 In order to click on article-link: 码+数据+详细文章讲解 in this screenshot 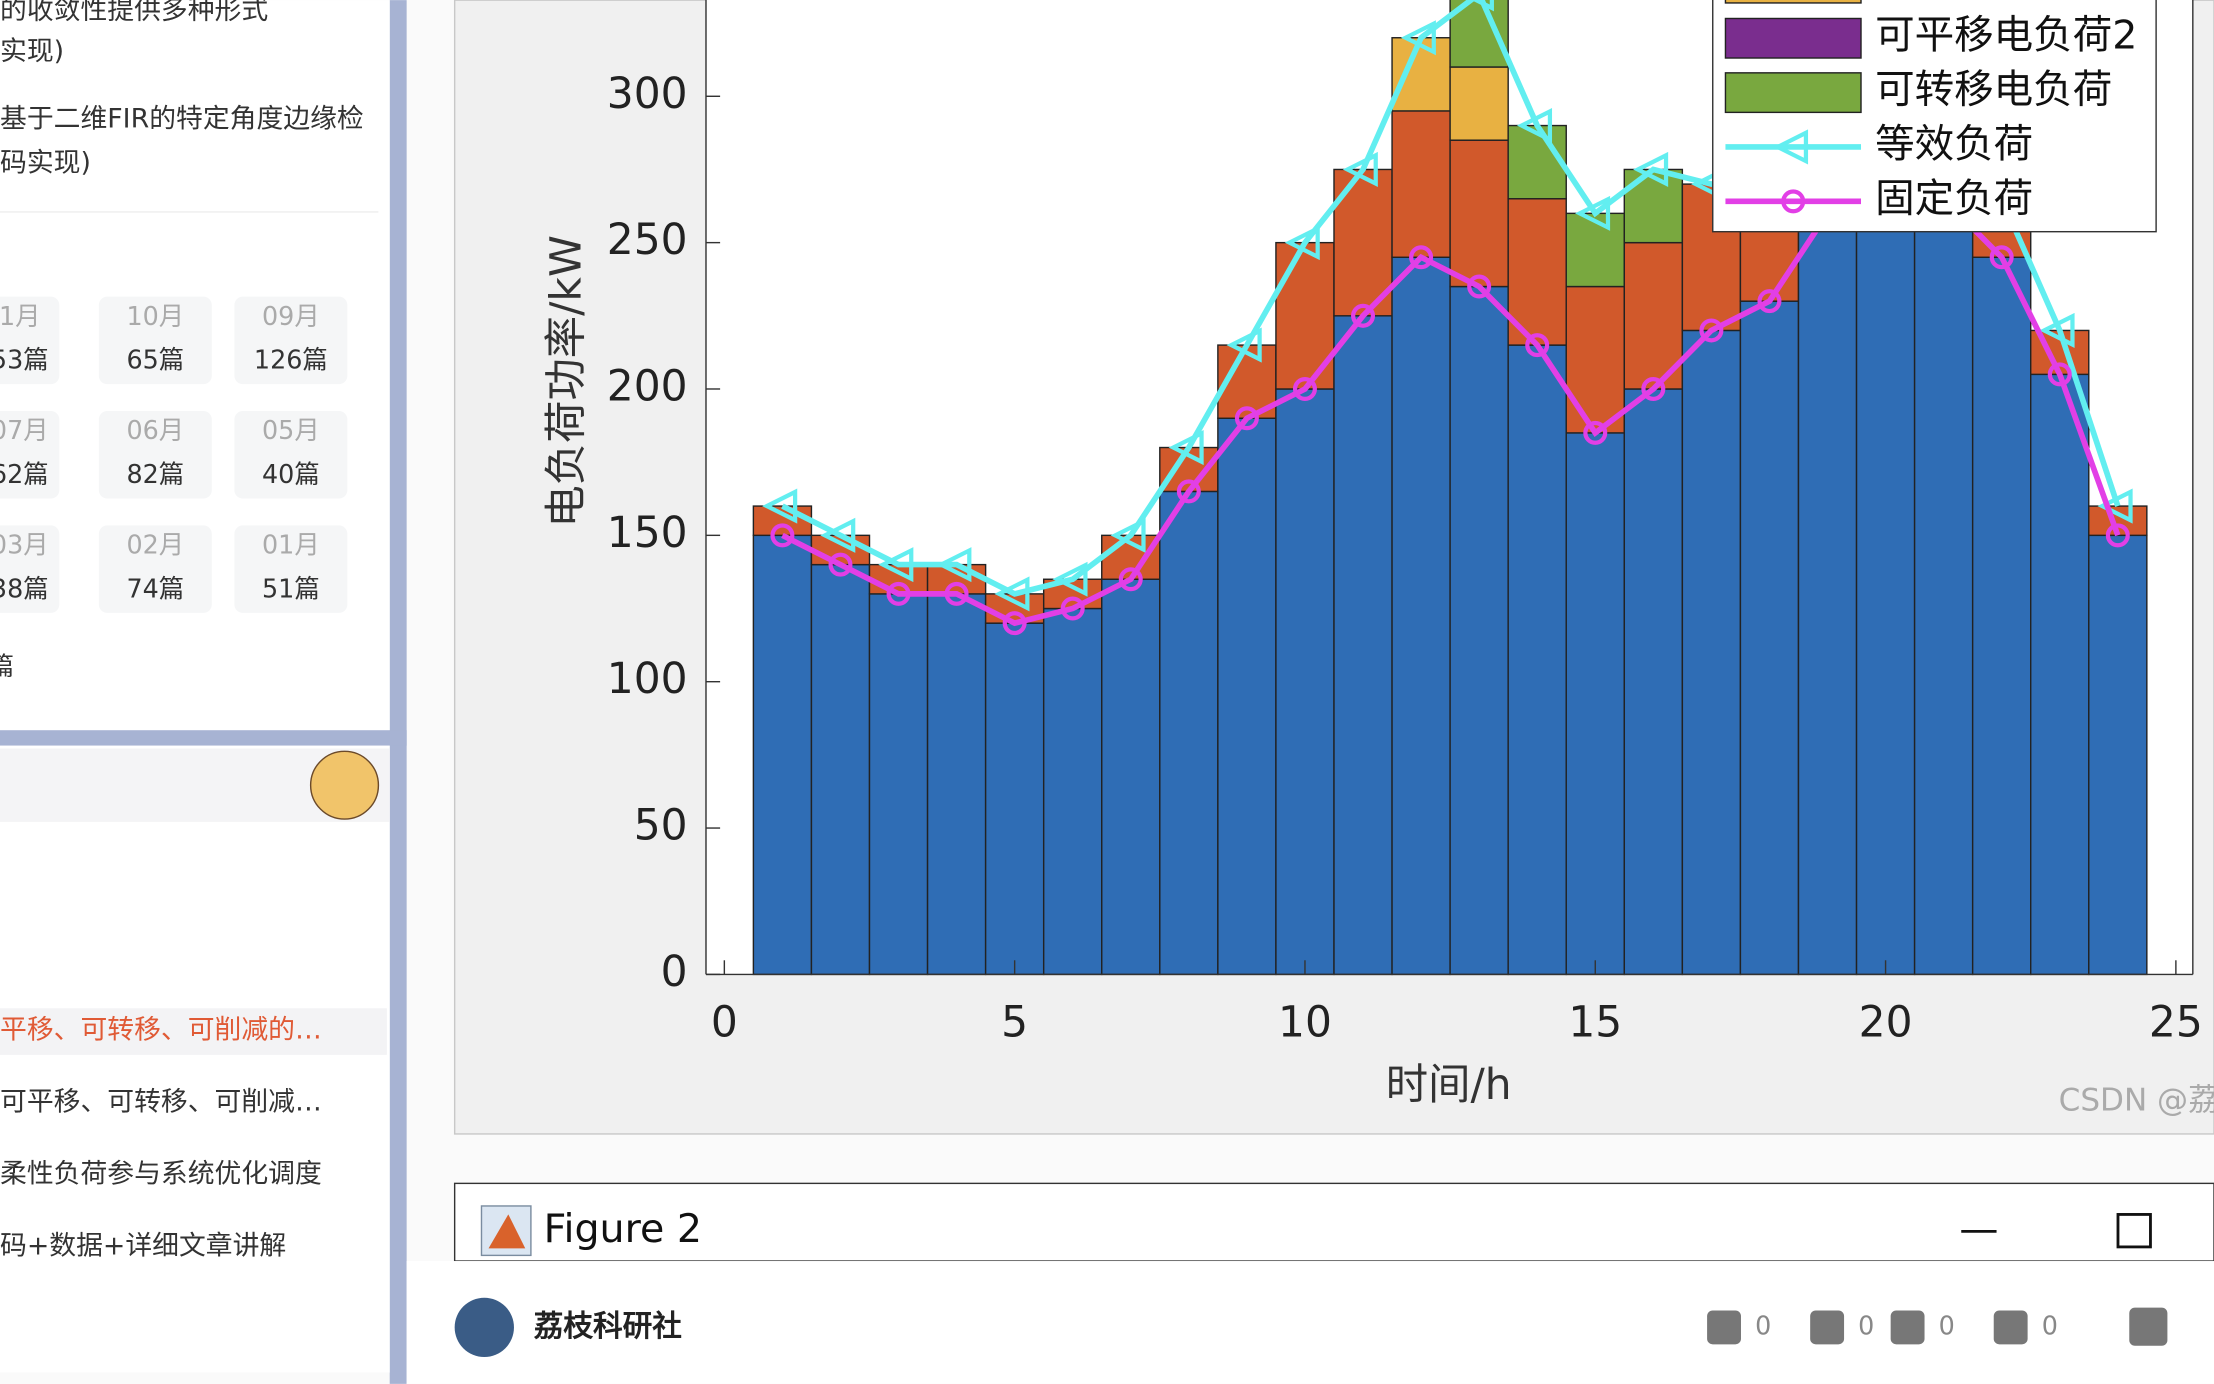, I will do `click(143, 1245)`.